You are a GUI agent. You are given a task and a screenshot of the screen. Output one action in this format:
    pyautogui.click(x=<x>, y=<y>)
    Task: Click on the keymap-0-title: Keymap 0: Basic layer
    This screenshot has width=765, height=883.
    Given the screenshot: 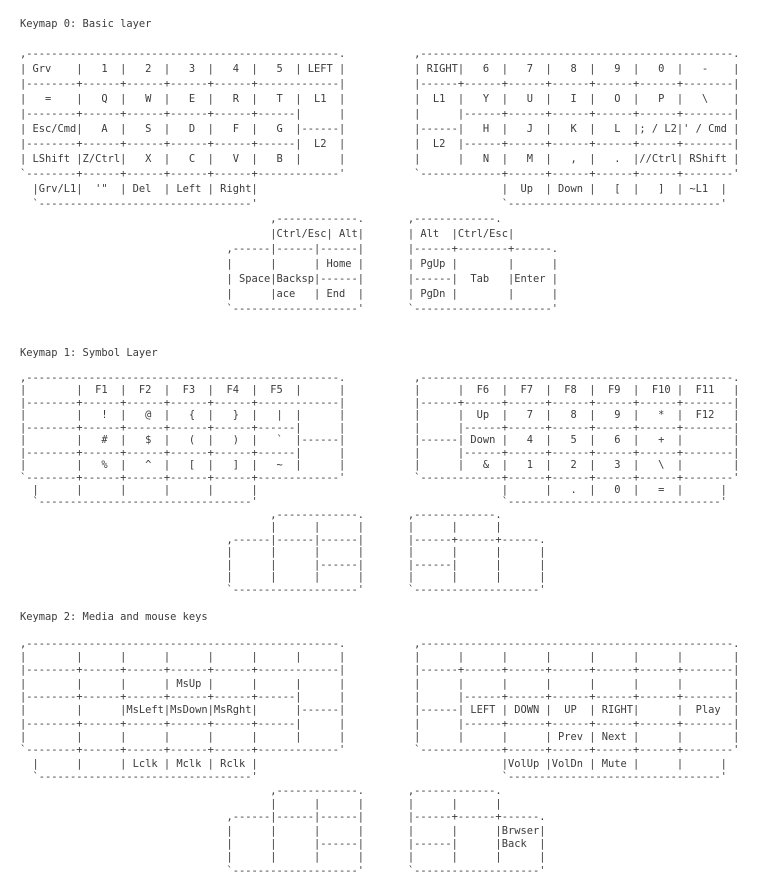 What is the action you would take?
    pyautogui.click(x=86, y=24)
    